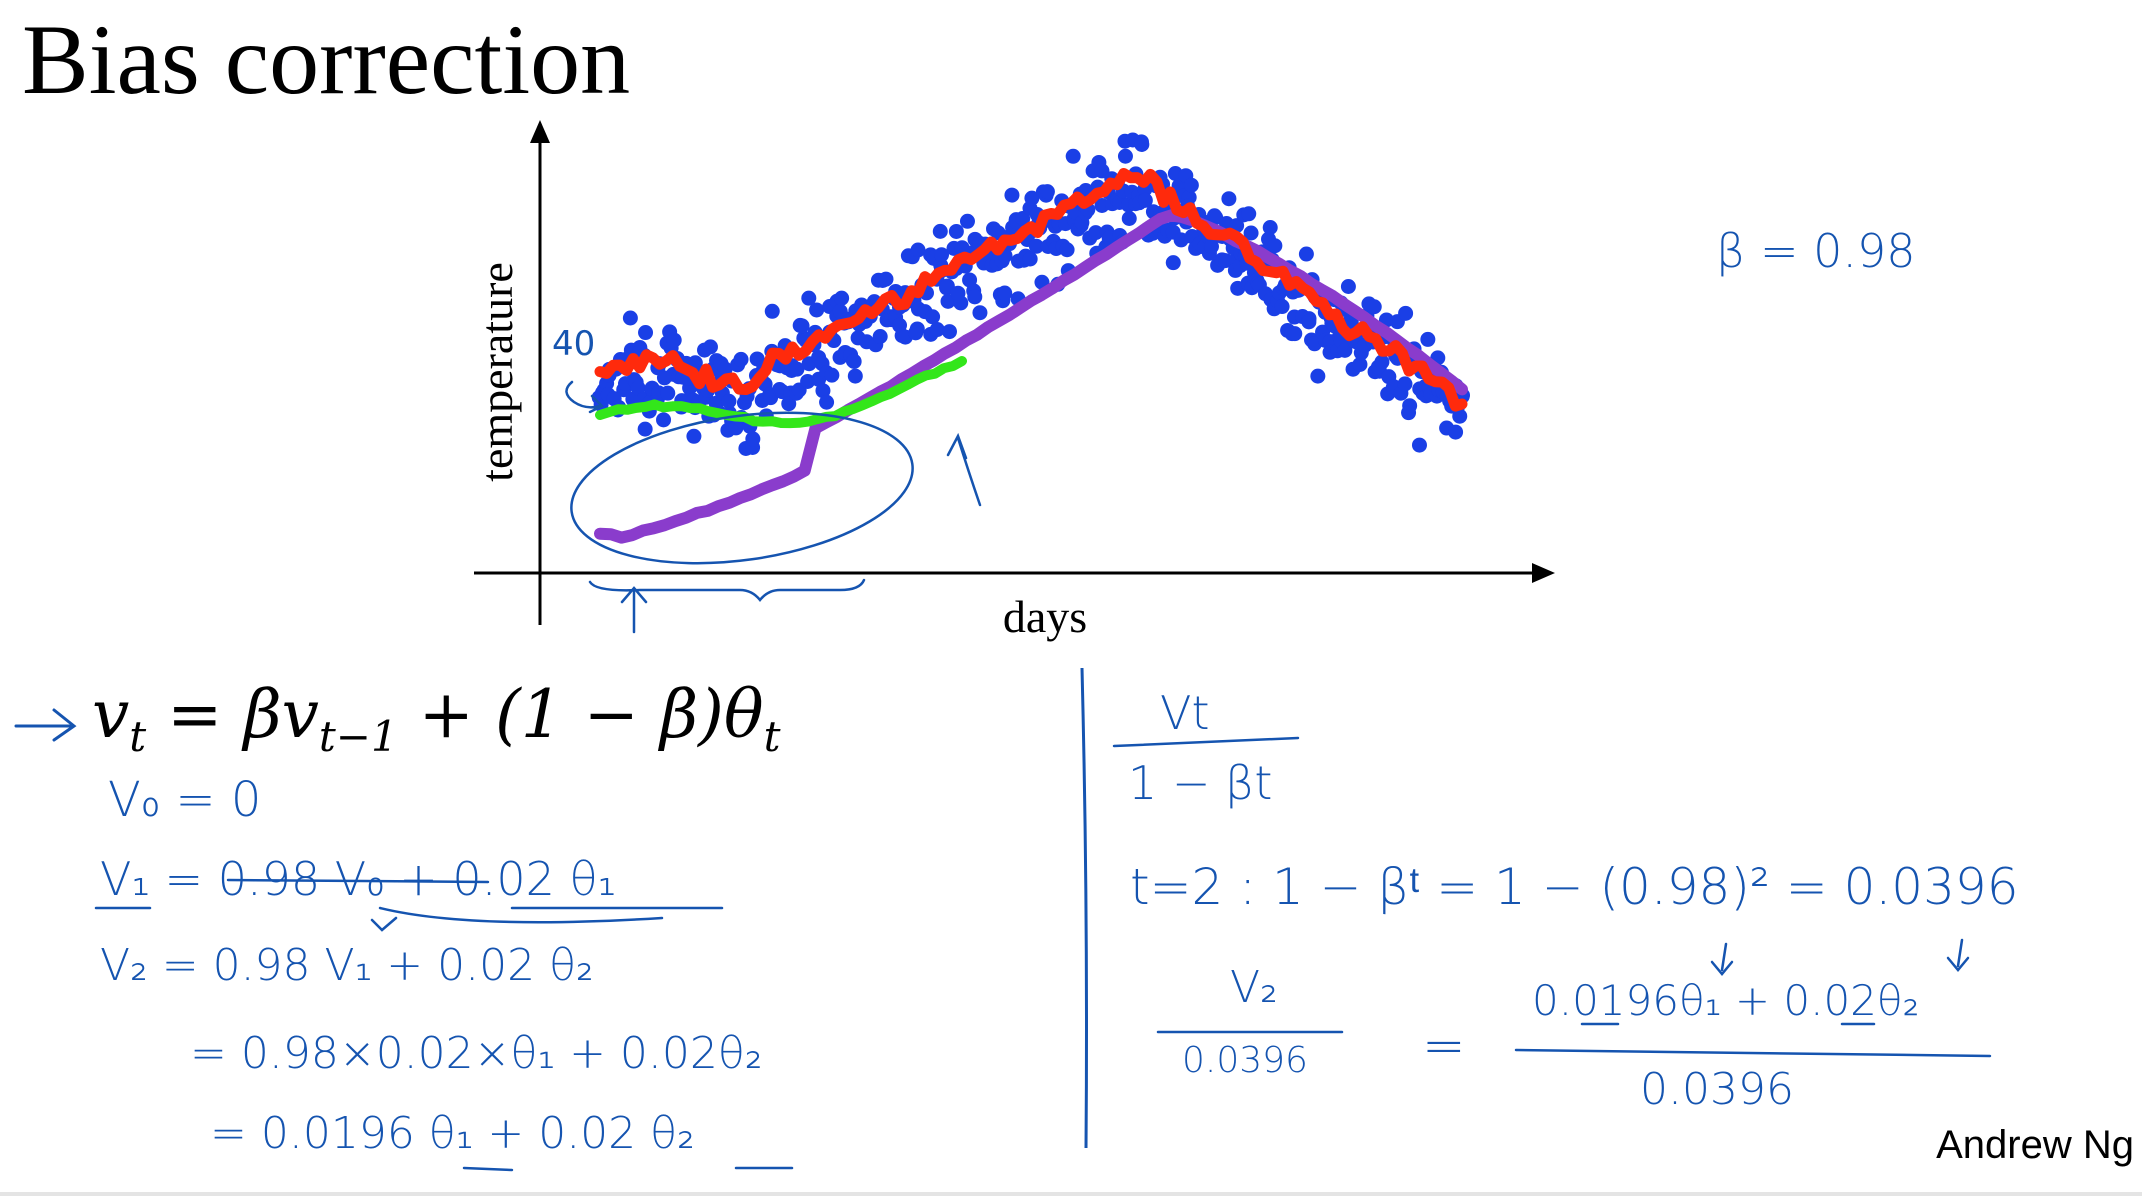 This screenshot has width=2142, height=1196. I want to click on eq-mid1-sub: t−1, so click(358, 737).